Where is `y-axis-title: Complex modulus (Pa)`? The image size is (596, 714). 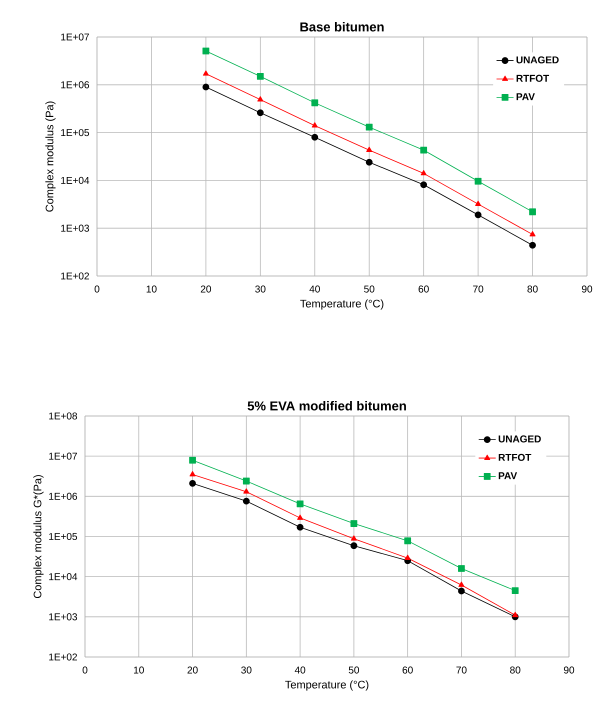 y-axis-title: Complex modulus (Pa) is located at coordinates (50, 156).